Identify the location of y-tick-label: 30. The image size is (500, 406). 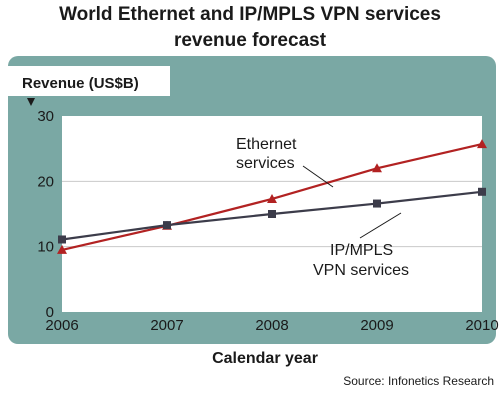
(45, 116).